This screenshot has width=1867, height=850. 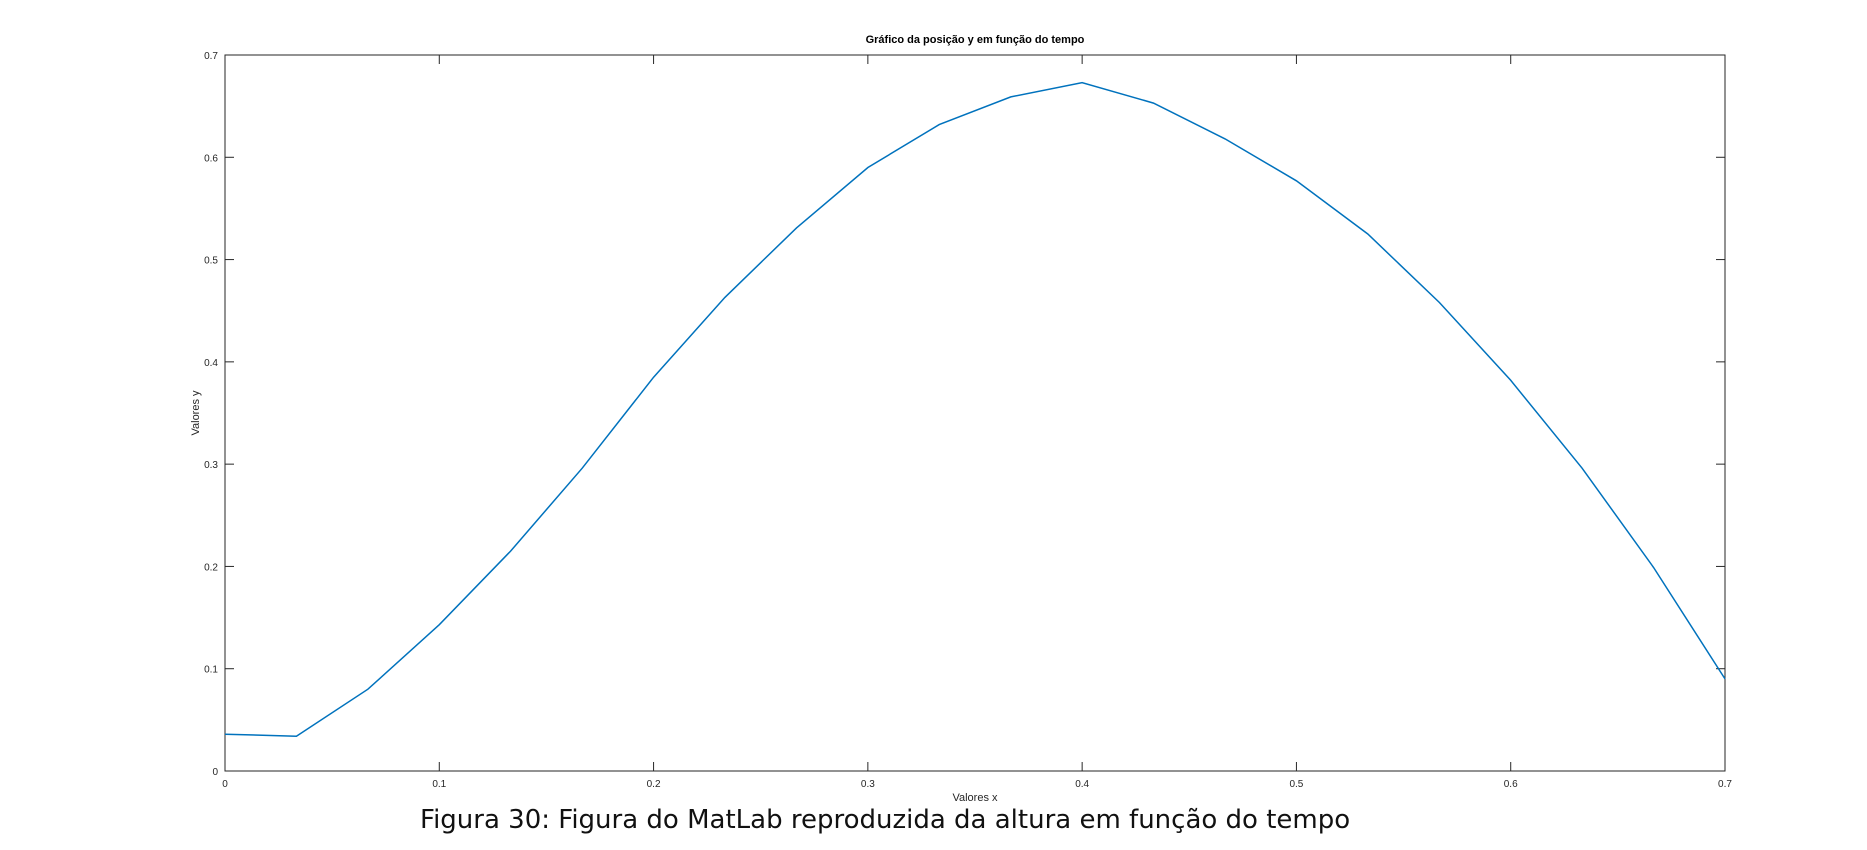 I want to click on x-tick-label: 0.7, so click(x=1725, y=784).